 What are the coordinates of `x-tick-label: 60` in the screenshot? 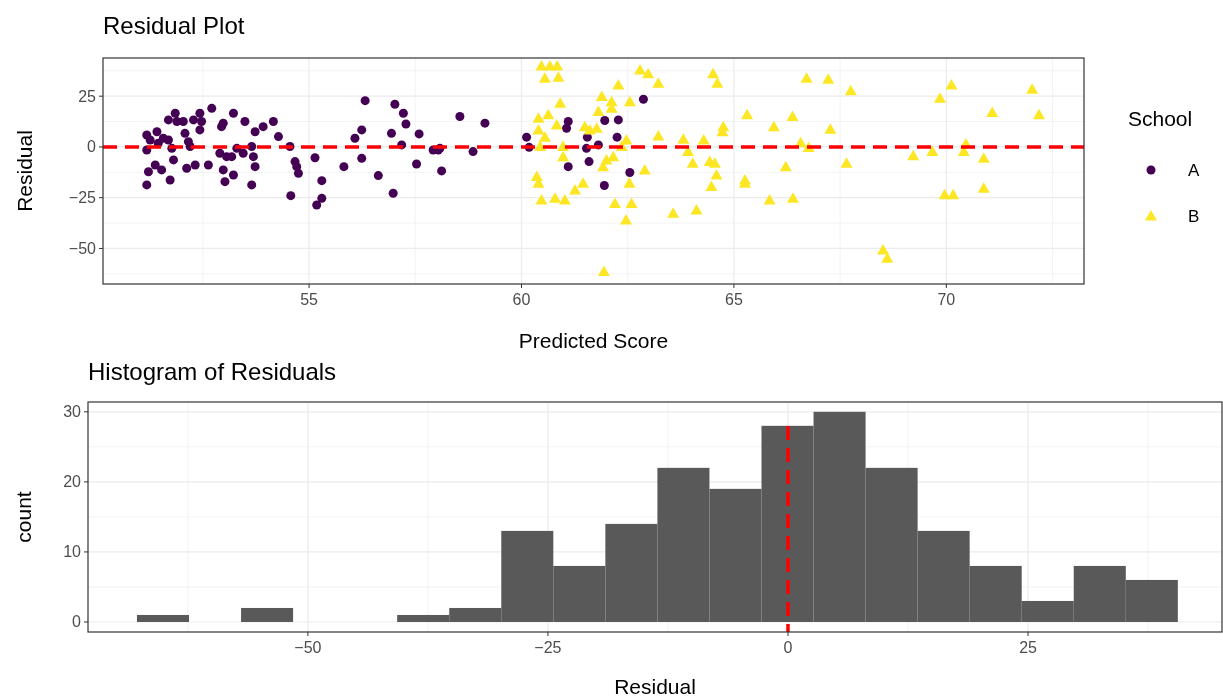 It's located at (521, 299).